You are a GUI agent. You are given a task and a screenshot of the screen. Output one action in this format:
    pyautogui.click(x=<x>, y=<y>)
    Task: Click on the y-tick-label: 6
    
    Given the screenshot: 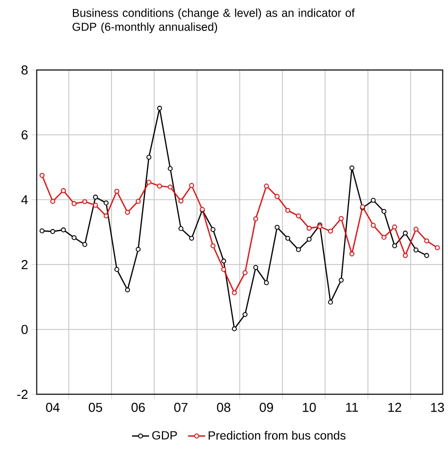 What is the action you would take?
    pyautogui.click(x=25, y=135)
    